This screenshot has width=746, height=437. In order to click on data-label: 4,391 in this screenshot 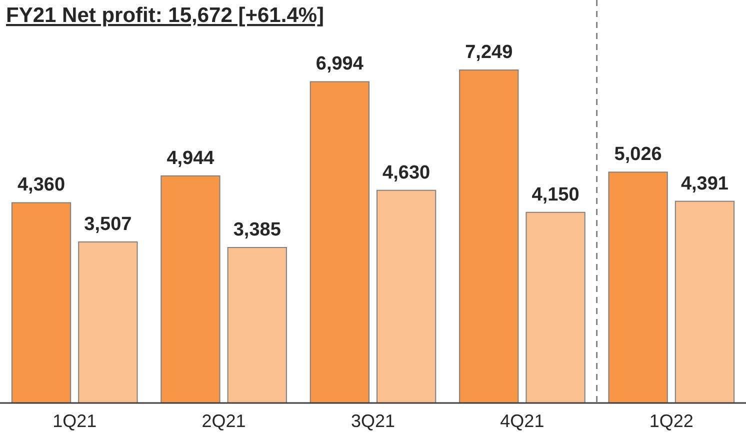, I will do `click(704, 183)`.